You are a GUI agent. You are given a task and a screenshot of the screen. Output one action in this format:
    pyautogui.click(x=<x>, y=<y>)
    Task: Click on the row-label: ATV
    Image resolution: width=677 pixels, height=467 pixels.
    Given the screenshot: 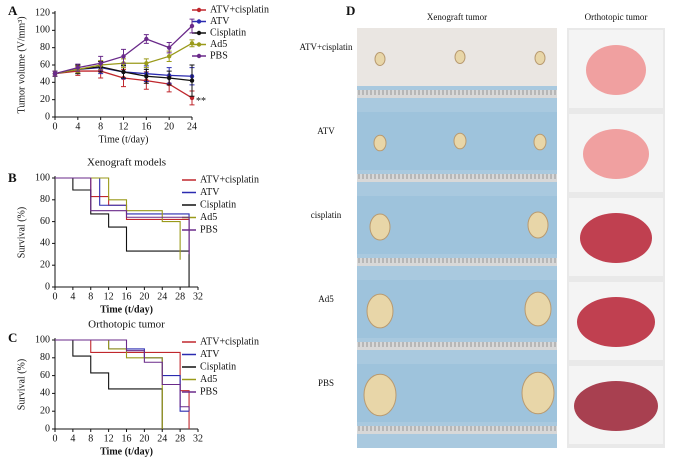 What is the action you would take?
    pyautogui.click(x=326, y=131)
    